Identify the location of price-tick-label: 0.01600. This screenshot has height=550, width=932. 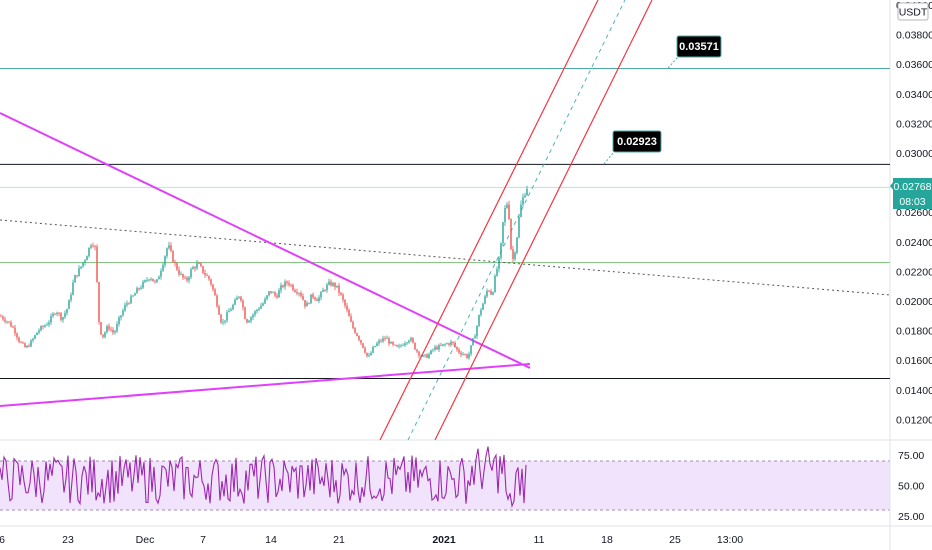
(914, 361).